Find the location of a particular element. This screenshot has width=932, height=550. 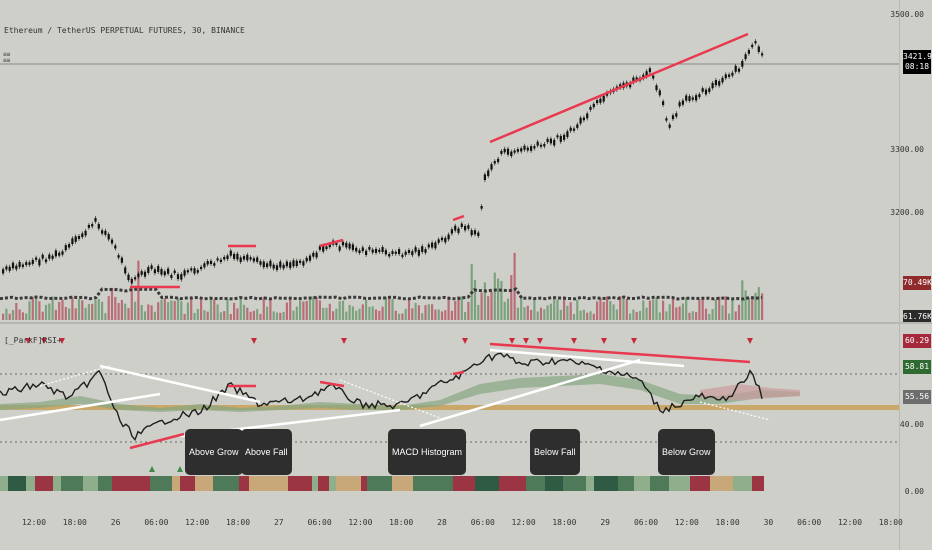

annotation-above-grow: Above Grow is located at coordinates (214, 452).